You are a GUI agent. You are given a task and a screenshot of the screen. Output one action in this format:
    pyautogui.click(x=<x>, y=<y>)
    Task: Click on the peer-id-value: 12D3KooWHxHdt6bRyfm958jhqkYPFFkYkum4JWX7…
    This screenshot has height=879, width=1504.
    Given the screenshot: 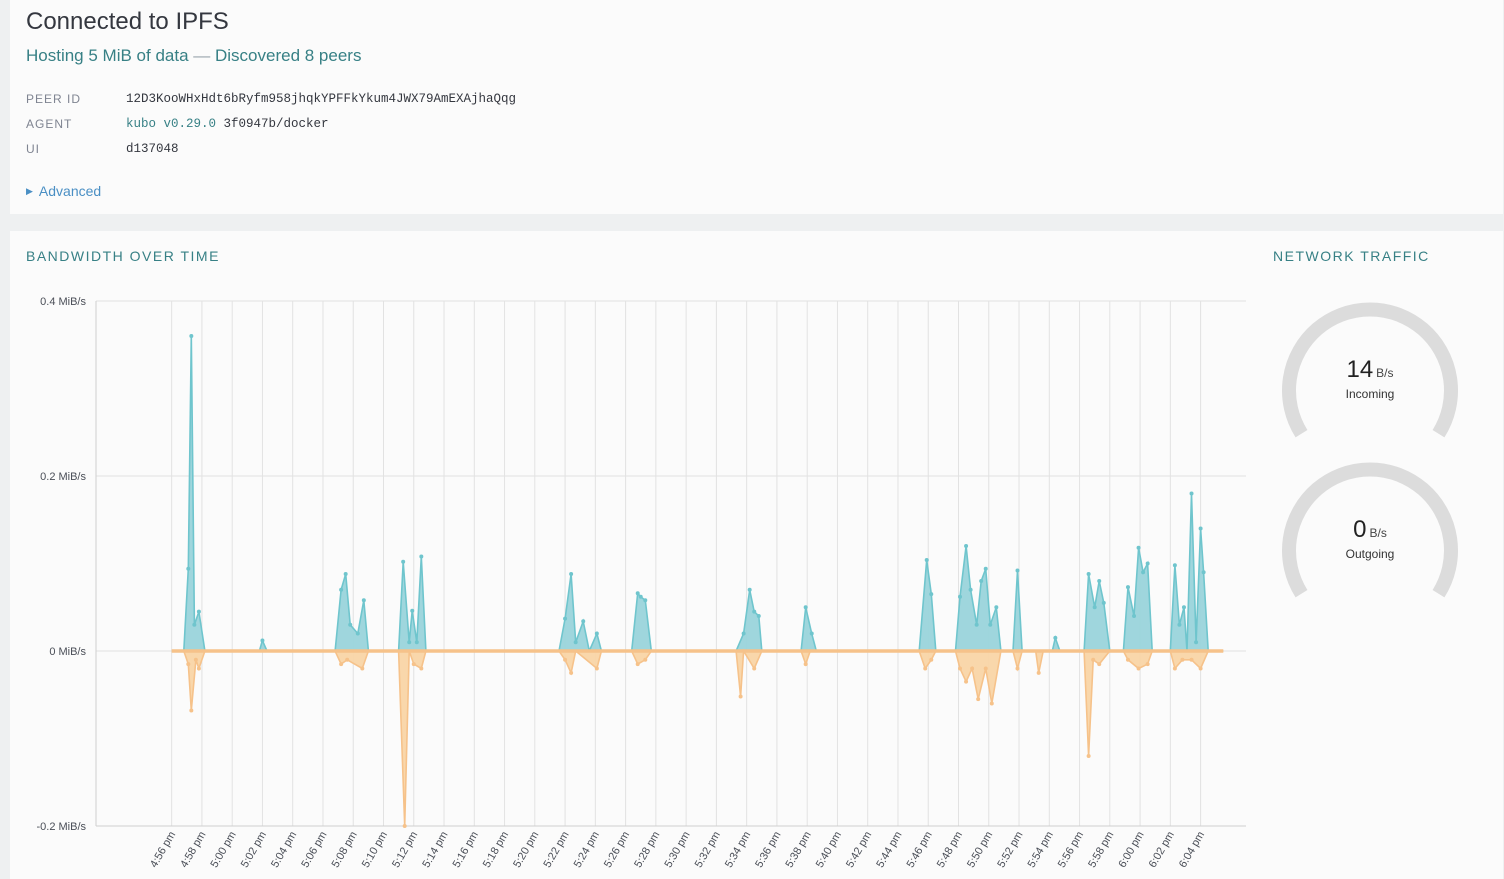 What is the action you would take?
    pyautogui.click(x=321, y=99)
    